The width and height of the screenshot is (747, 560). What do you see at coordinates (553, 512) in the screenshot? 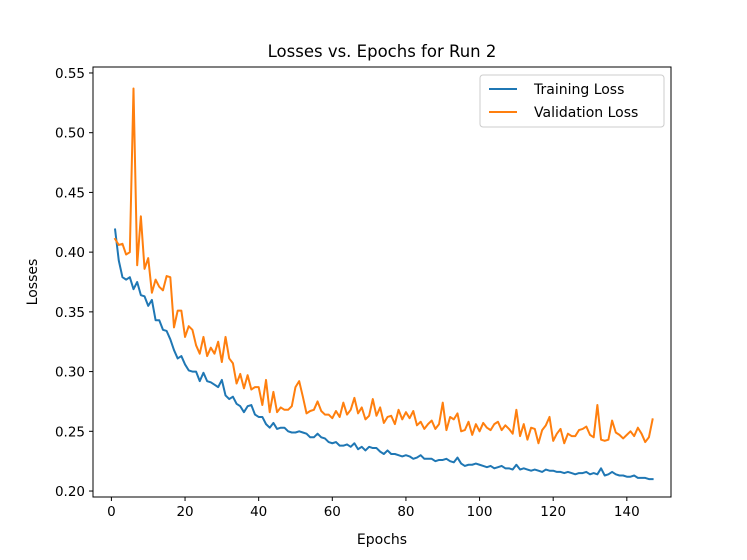
I see `x-tick-label: 120` at bounding box center [553, 512].